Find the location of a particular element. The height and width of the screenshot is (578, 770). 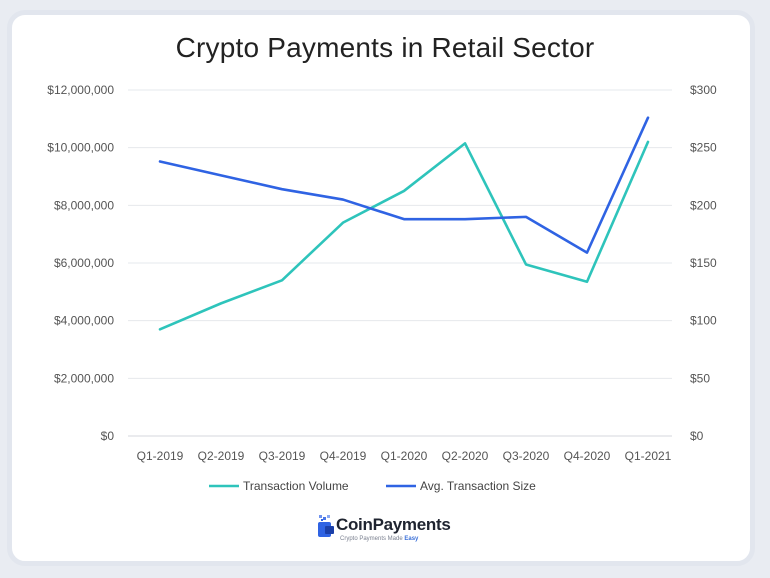

brand-tagline: Crypto Payments Made Easy is located at coordinates (379, 539).